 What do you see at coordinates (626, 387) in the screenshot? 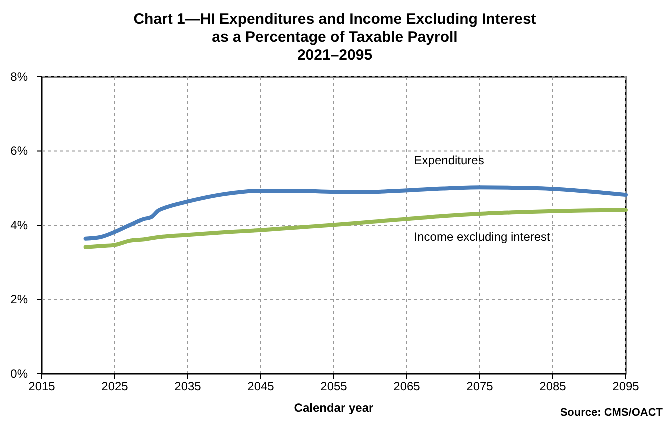
I see `x-tick-label: 2095` at bounding box center [626, 387].